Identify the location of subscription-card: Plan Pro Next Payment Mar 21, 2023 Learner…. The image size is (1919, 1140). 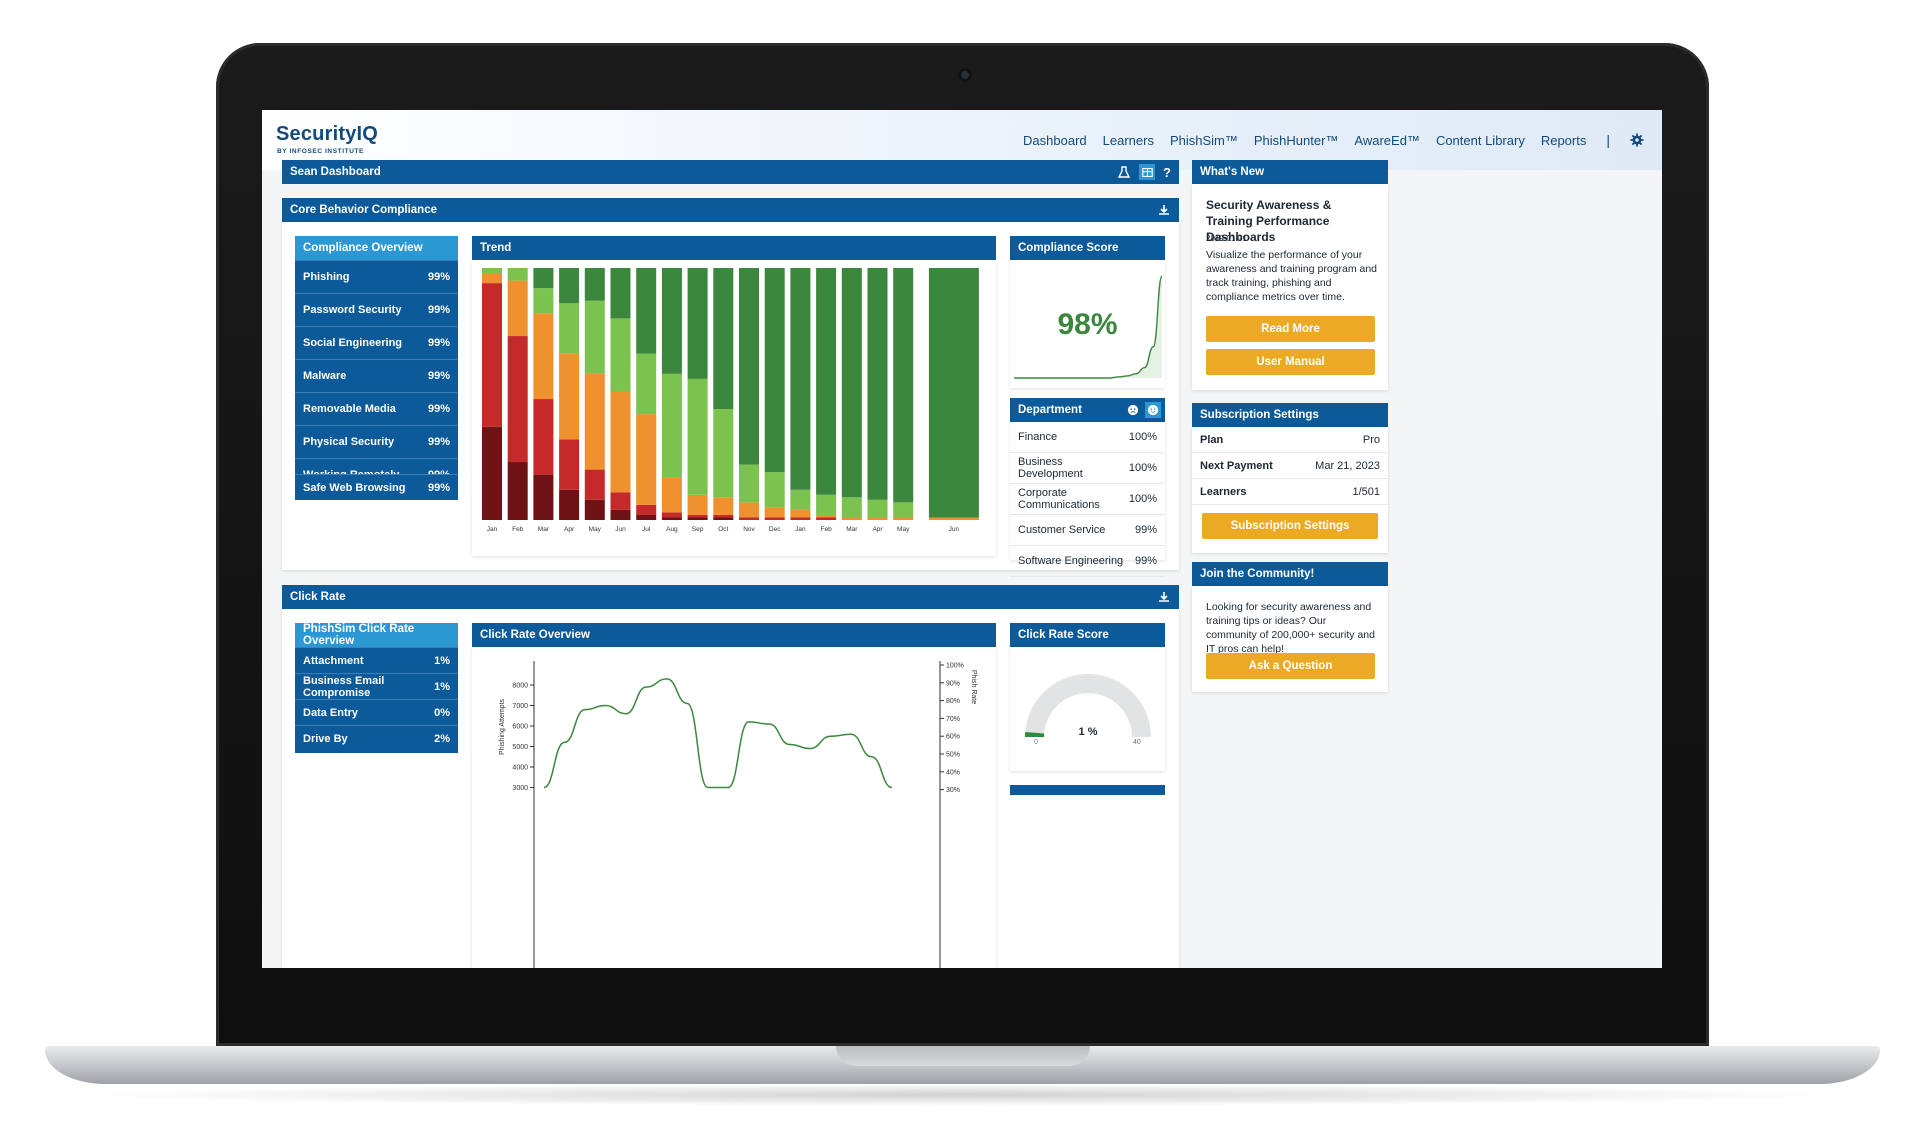
(1290, 490).